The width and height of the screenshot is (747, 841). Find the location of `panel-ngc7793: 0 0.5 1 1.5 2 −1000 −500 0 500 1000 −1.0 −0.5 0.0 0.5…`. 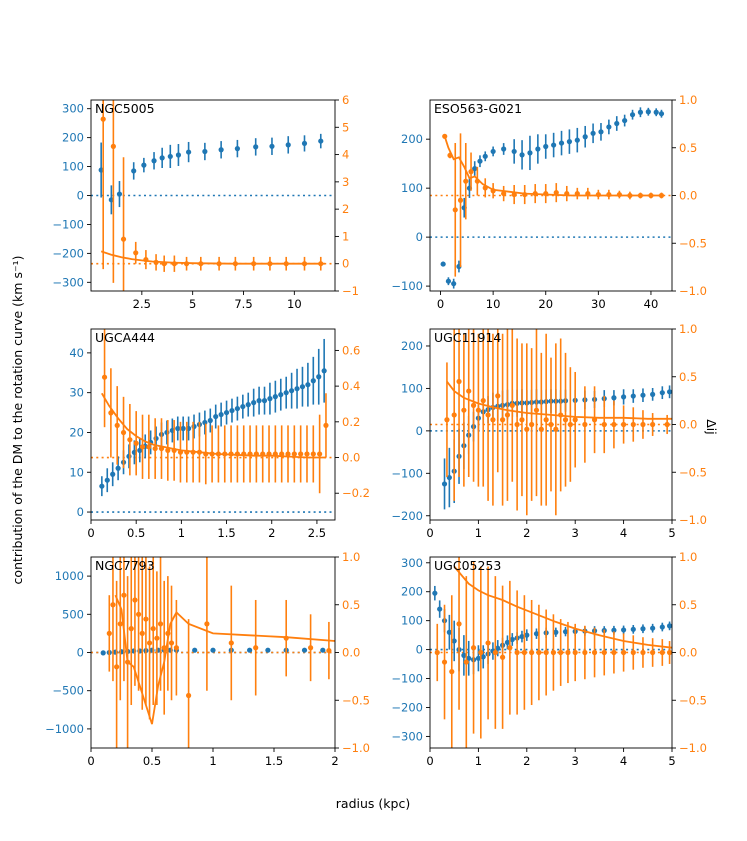

panel-ngc7793: 0 0.5 1 1.5 2 −1000 −500 0 500 1000 −1.0 −0.5 0.0 0.5… is located at coordinates (207, 659).